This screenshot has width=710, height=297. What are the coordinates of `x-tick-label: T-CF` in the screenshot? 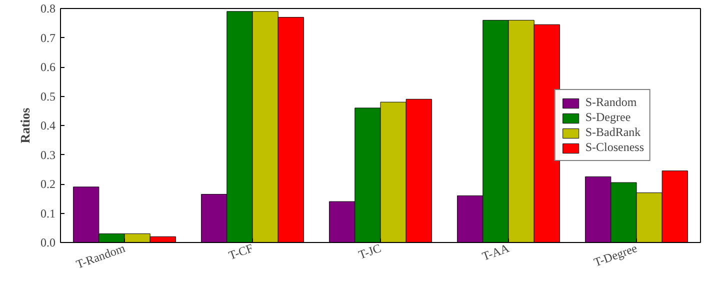 It's located at (241, 251).